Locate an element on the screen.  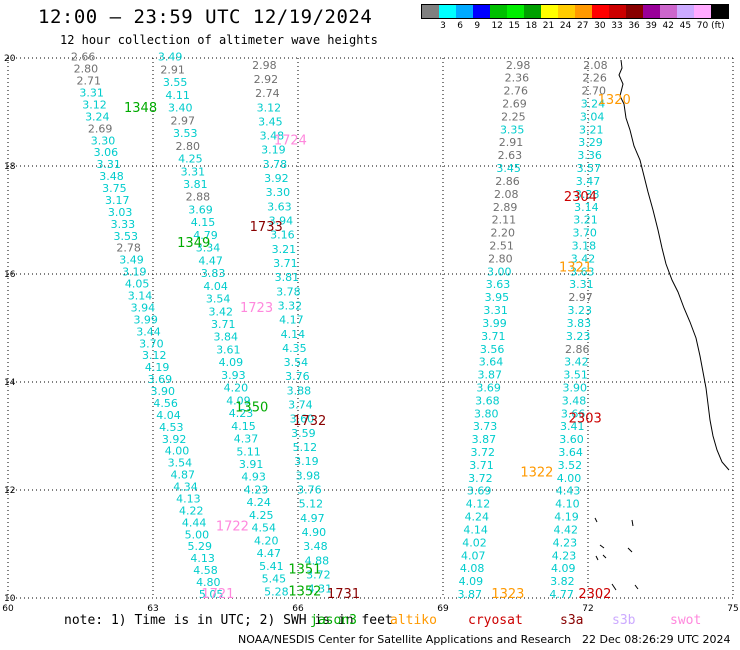
x-tick-label: 75 is located at coordinates (732, 609).